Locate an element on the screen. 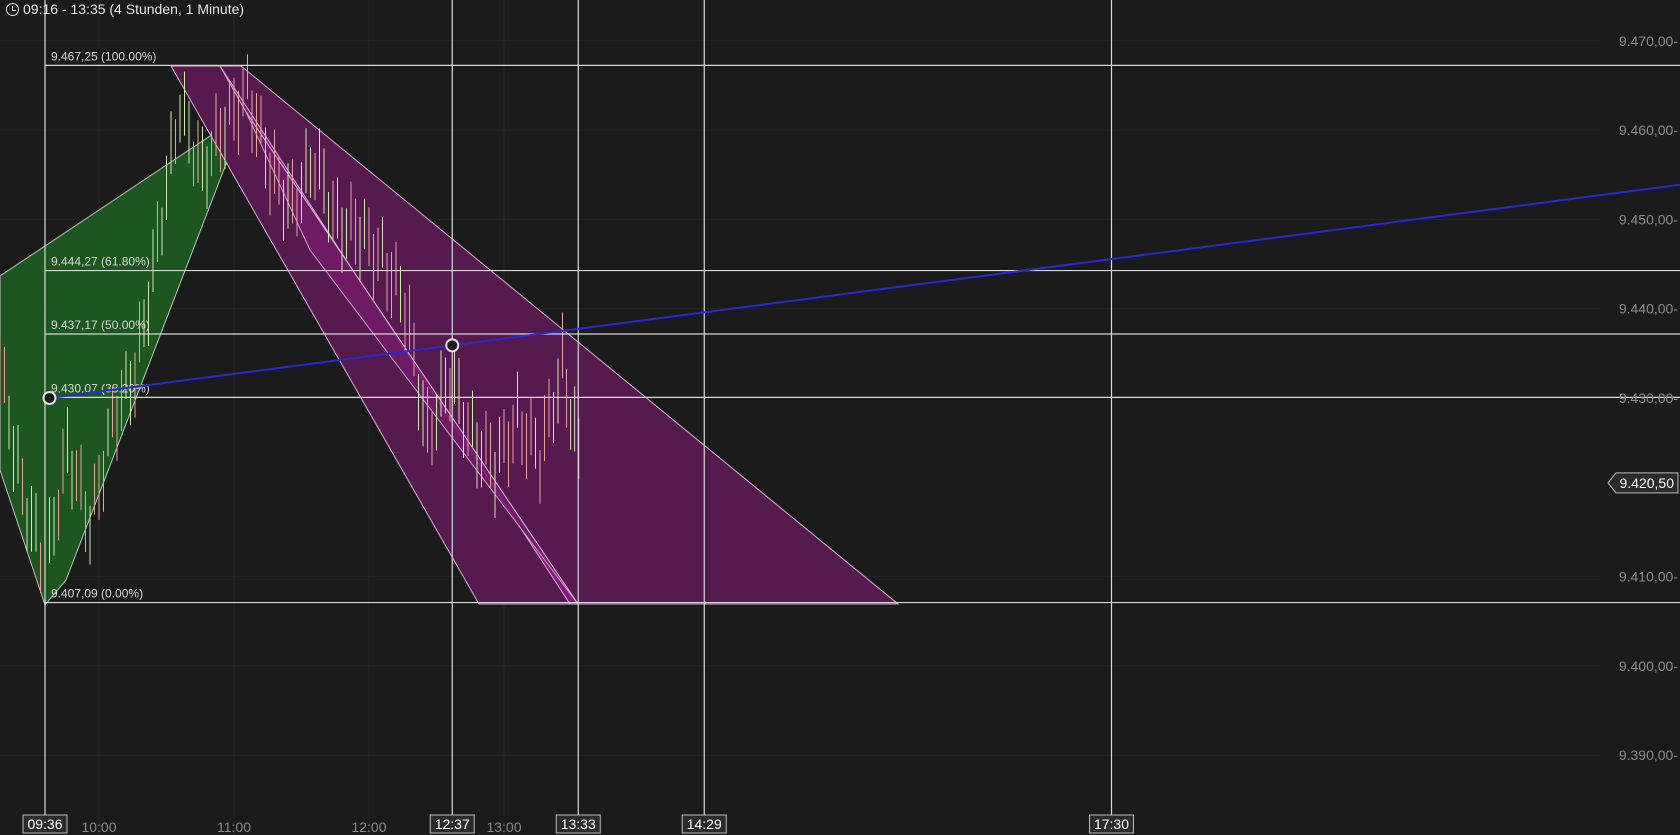  fib-level-label: 9.467,25 (100.00%) is located at coordinates (103, 56).